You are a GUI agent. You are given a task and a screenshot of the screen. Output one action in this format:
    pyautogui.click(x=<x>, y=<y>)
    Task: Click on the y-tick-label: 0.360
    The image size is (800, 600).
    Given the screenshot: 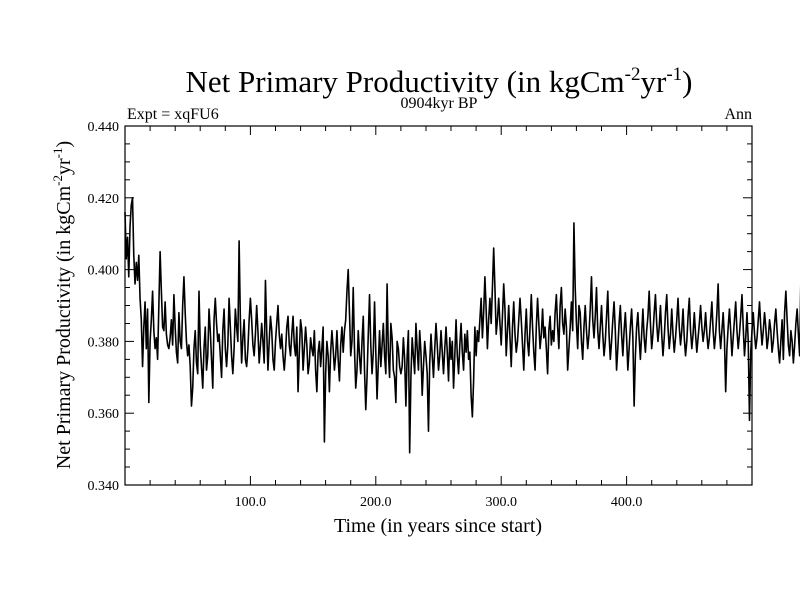 What is the action you would take?
    pyautogui.click(x=104, y=414)
    